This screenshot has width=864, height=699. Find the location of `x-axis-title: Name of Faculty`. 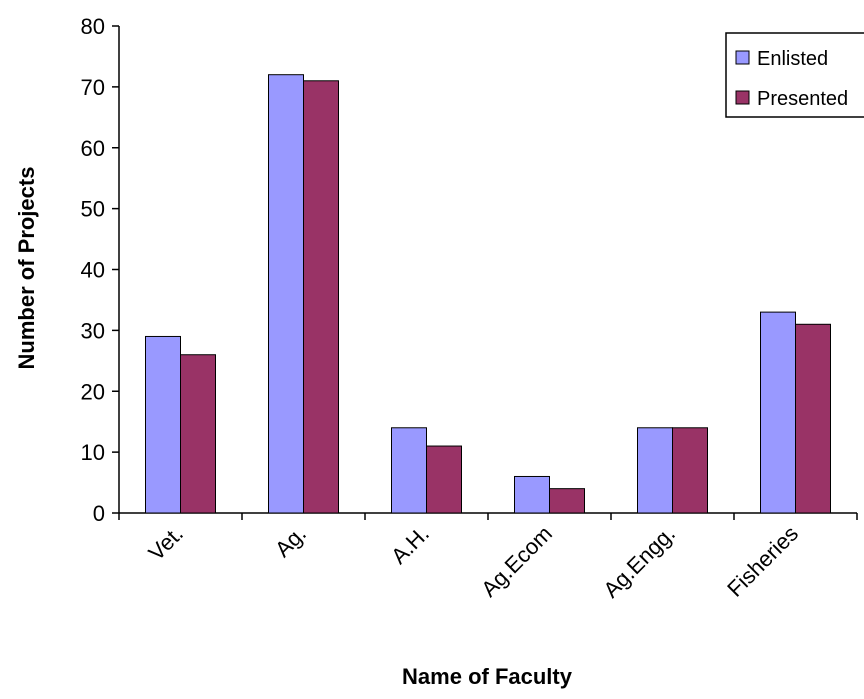

x-axis-title: Name of Faculty is located at coordinates (487, 676).